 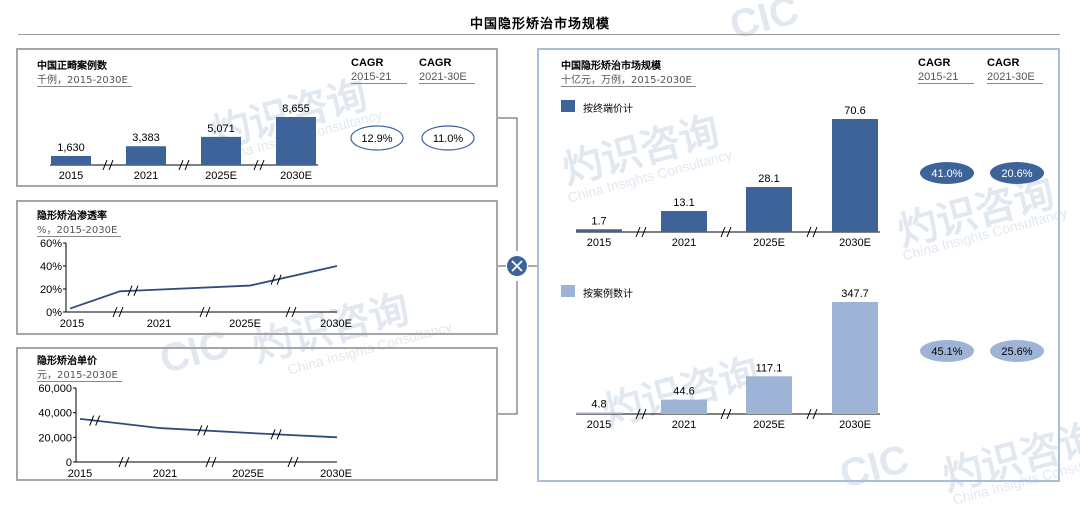 I want to click on page-title: 中国隐形矫治市场规模, so click(x=539, y=24).